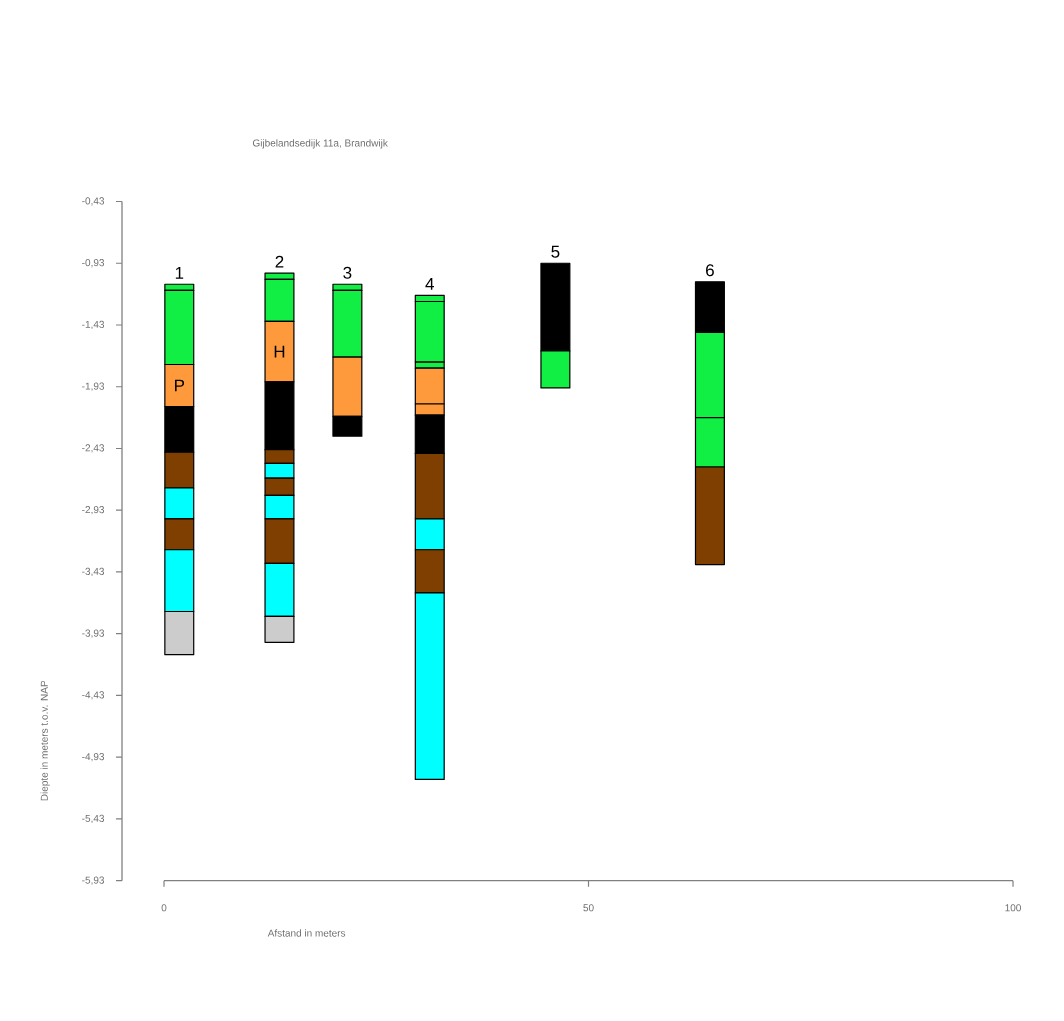  What do you see at coordinates (93, 263) in the screenshot?
I see `y-tick-label: -0,93` at bounding box center [93, 263].